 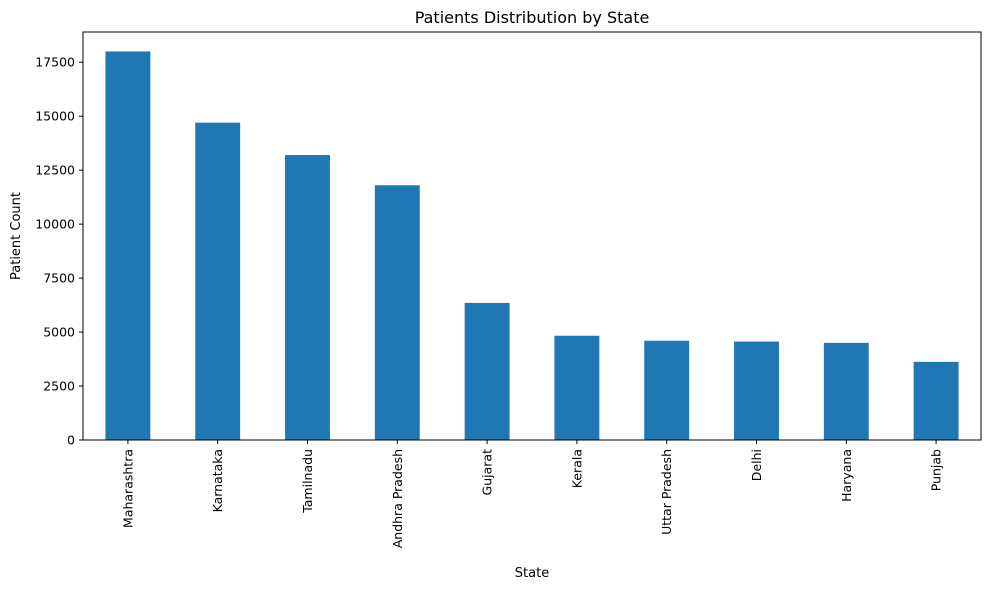 What do you see at coordinates (127, 488) in the screenshot?
I see `x-tick-label: Maharashtra` at bounding box center [127, 488].